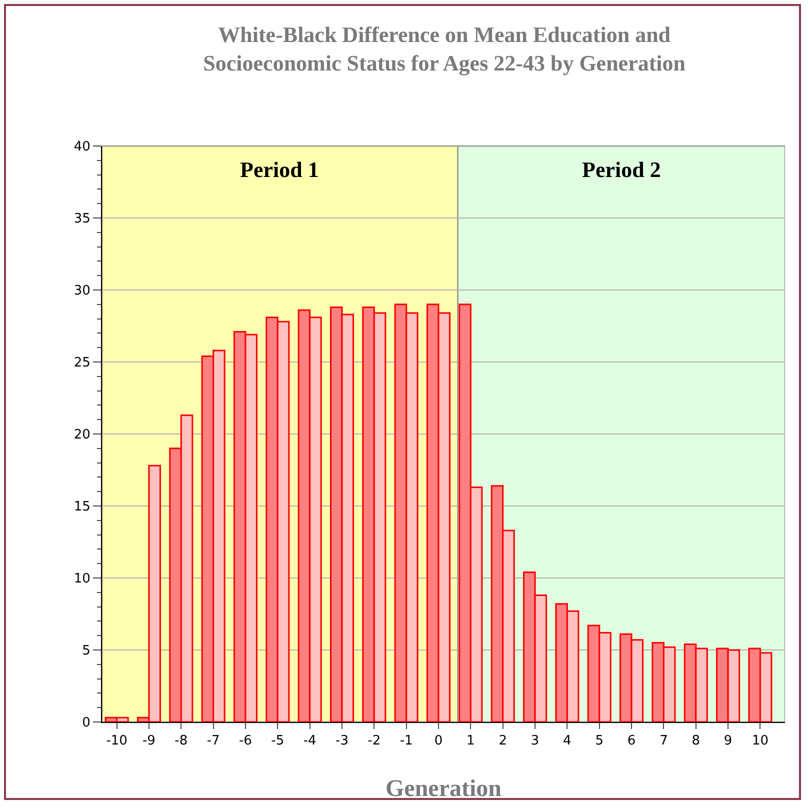 This screenshot has width=809, height=808. What do you see at coordinates (149, 741) in the screenshot?
I see `x-tick-label: -9` at bounding box center [149, 741].